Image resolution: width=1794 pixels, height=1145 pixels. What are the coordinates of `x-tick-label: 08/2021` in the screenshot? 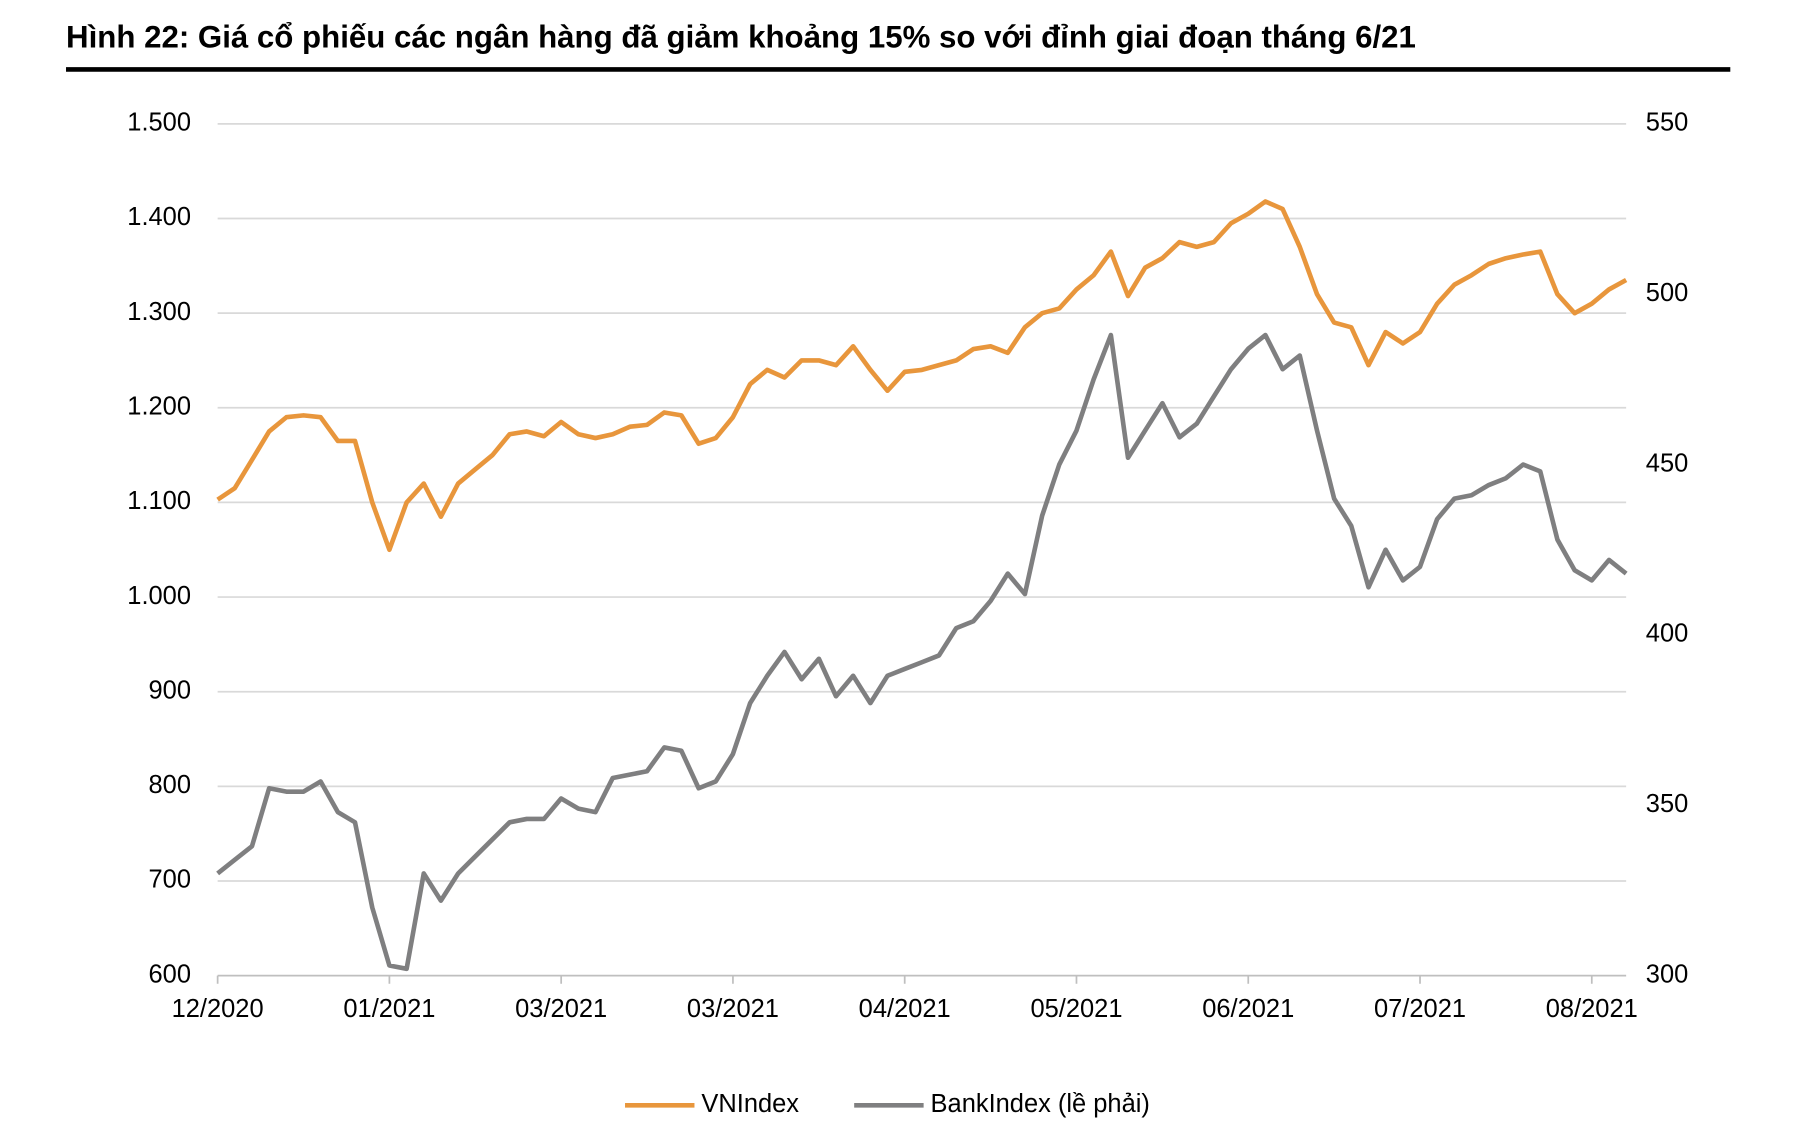 It's located at (1592, 1009).